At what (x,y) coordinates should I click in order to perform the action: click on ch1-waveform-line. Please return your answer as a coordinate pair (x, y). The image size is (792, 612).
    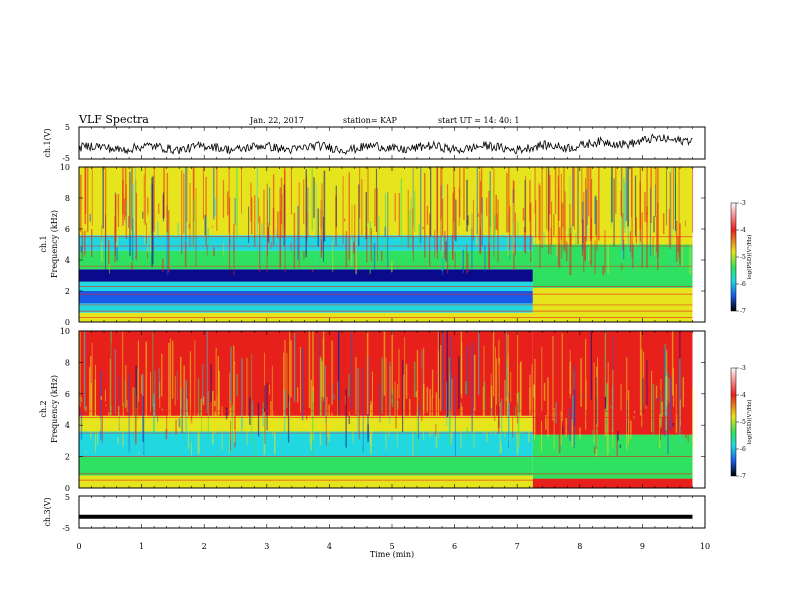
    Looking at the image, I should click on (385, 144).